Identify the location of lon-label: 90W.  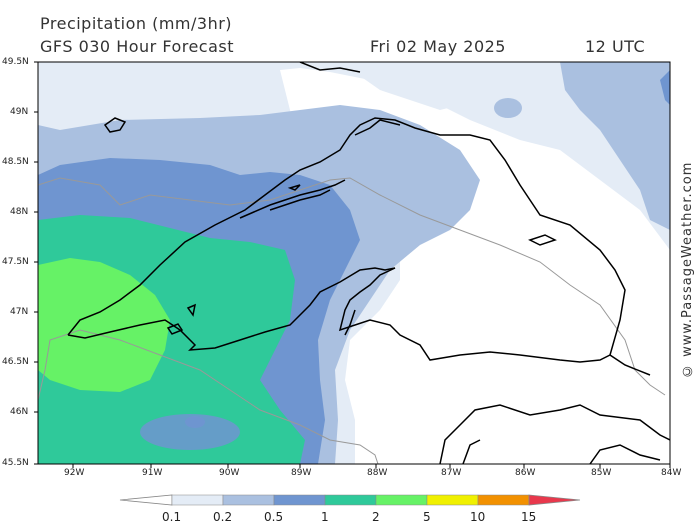
(229, 473).